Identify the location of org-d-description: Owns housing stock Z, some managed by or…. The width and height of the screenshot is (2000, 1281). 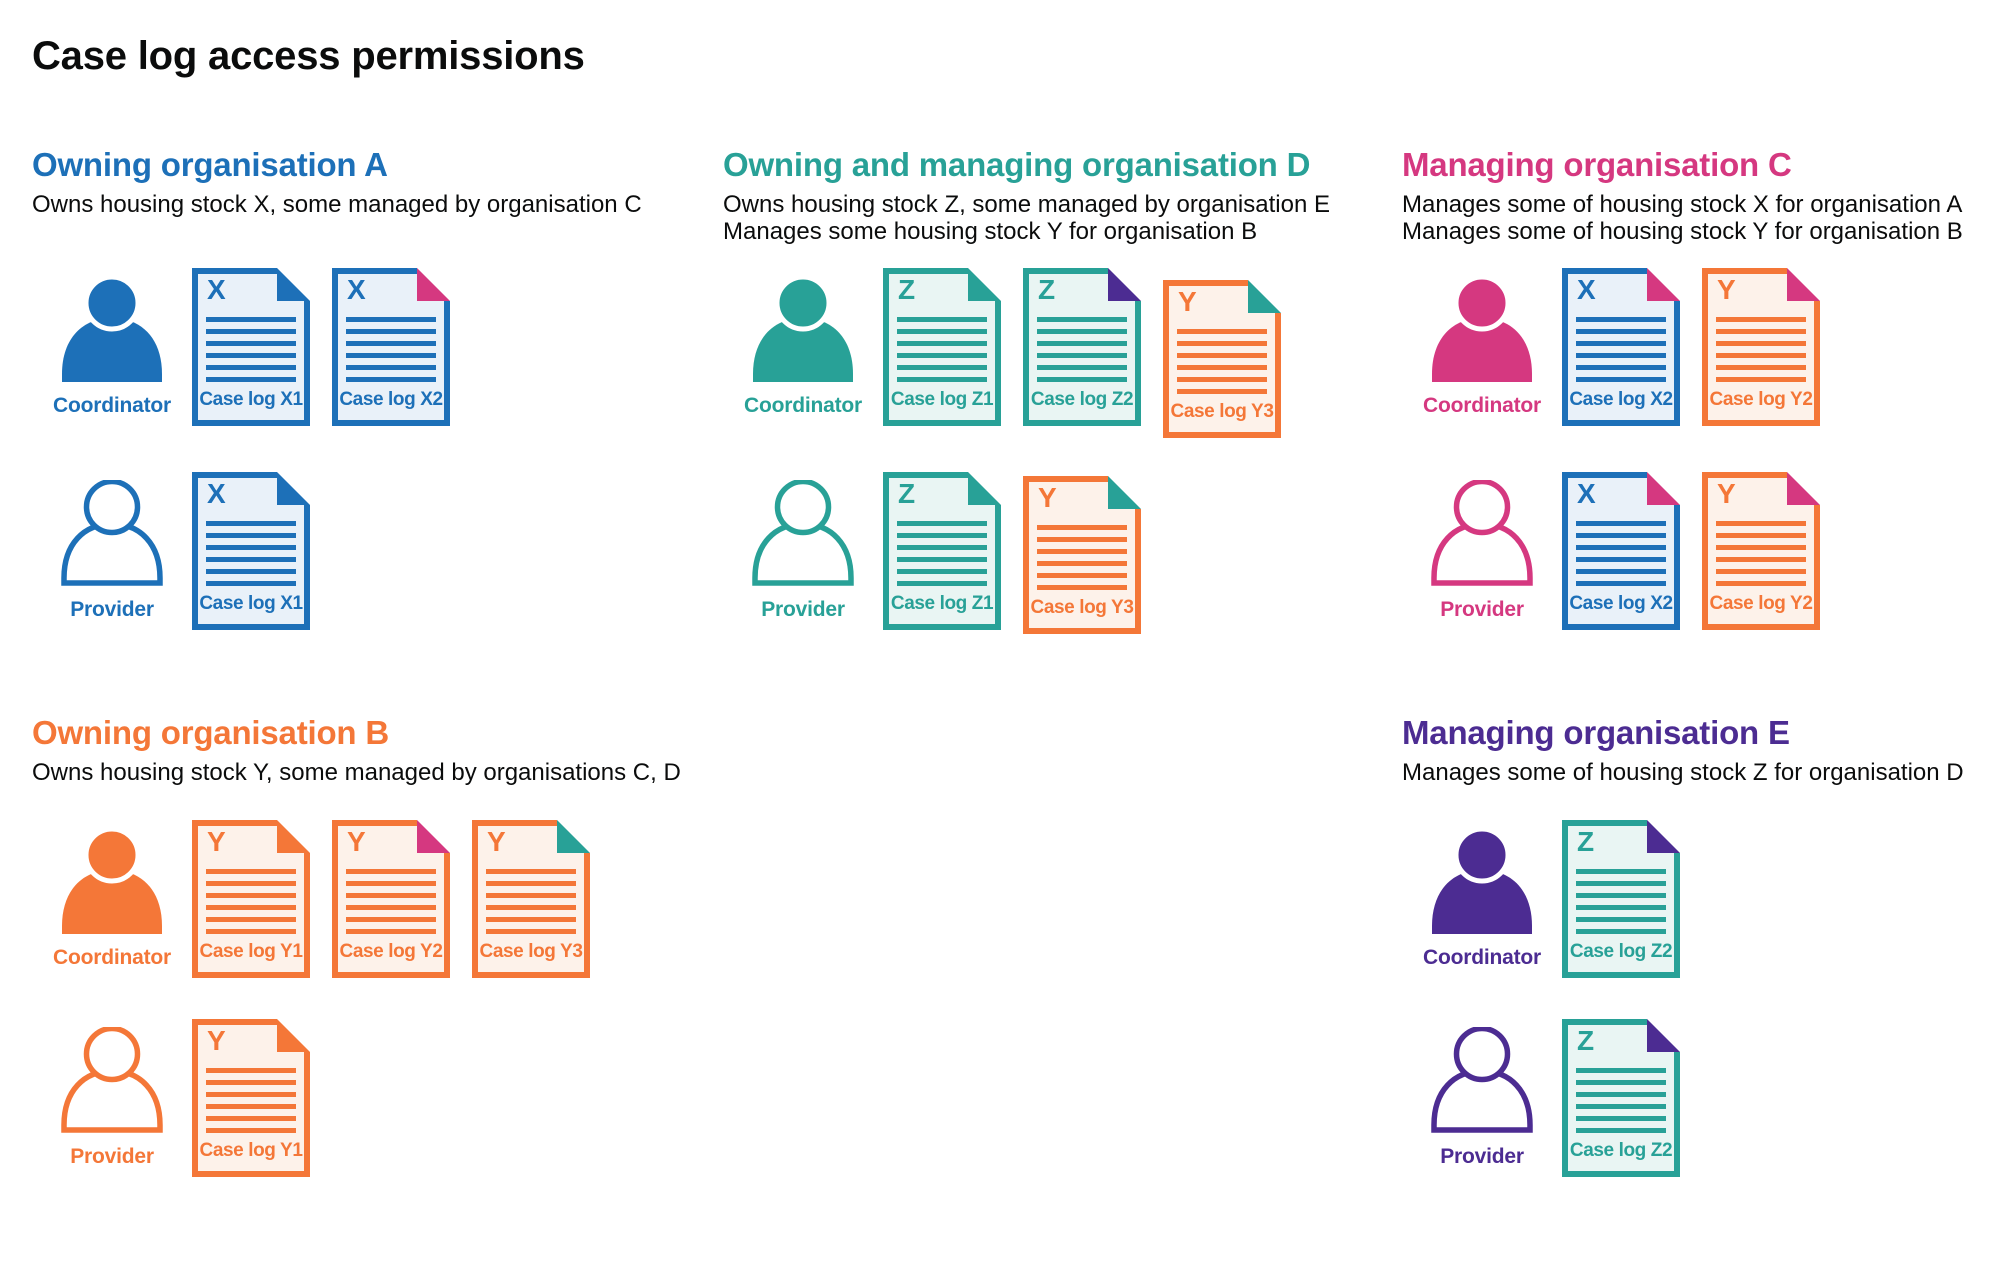
(1053, 218).